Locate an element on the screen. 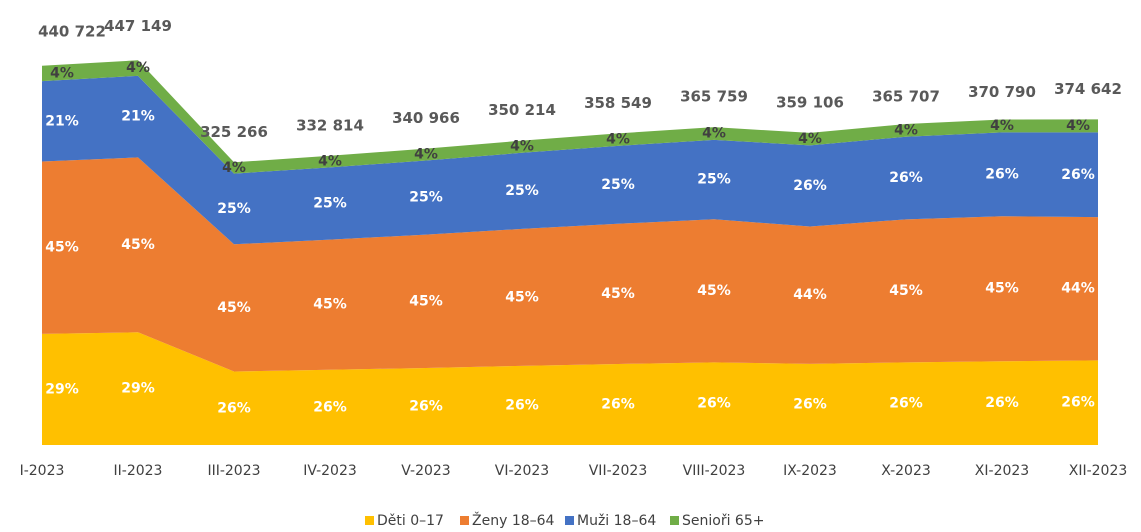 The height and width of the screenshot is (532, 1141). x-tick-label: I-2023 is located at coordinates (42, 471).